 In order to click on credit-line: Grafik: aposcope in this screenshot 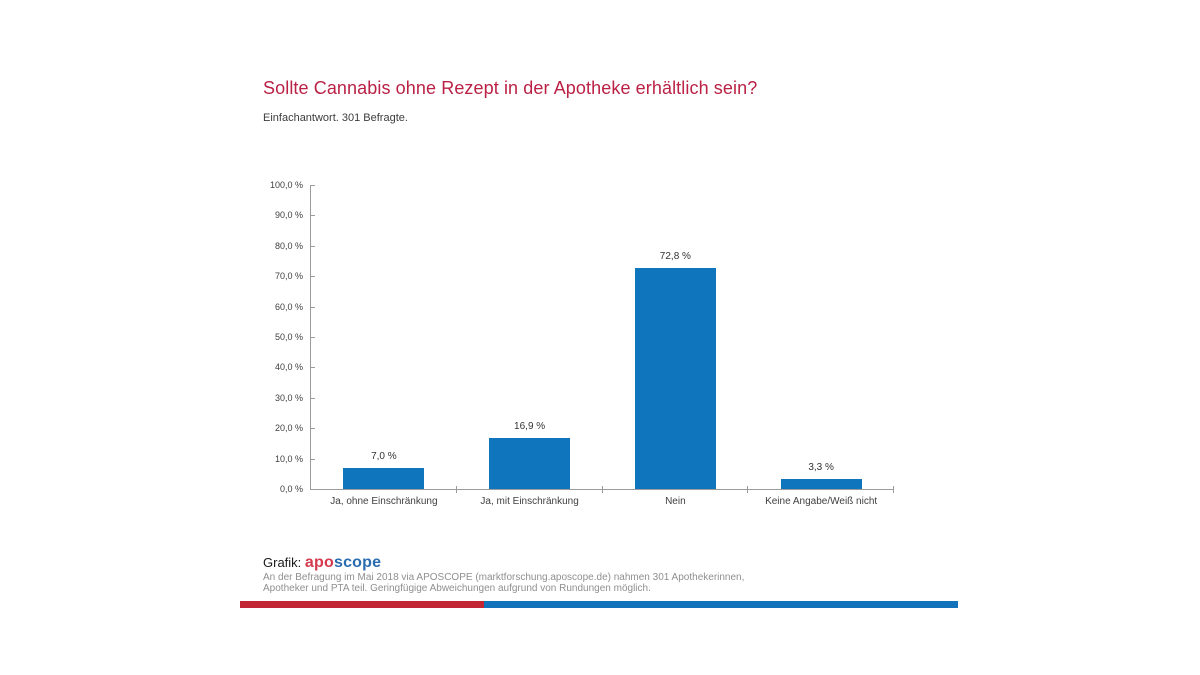, I will do `click(322, 563)`.